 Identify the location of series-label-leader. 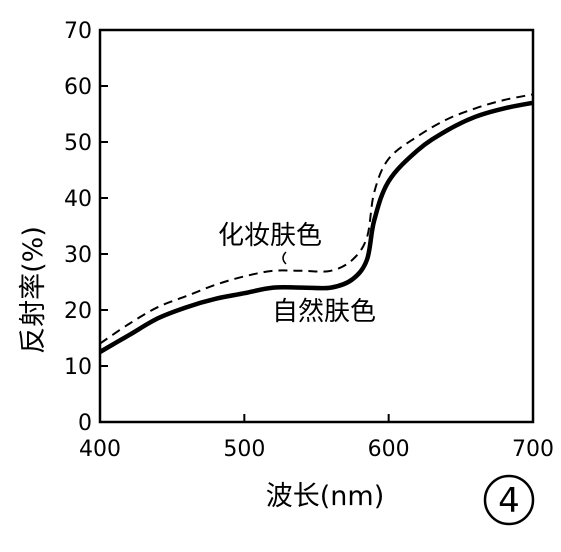
(284, 258).